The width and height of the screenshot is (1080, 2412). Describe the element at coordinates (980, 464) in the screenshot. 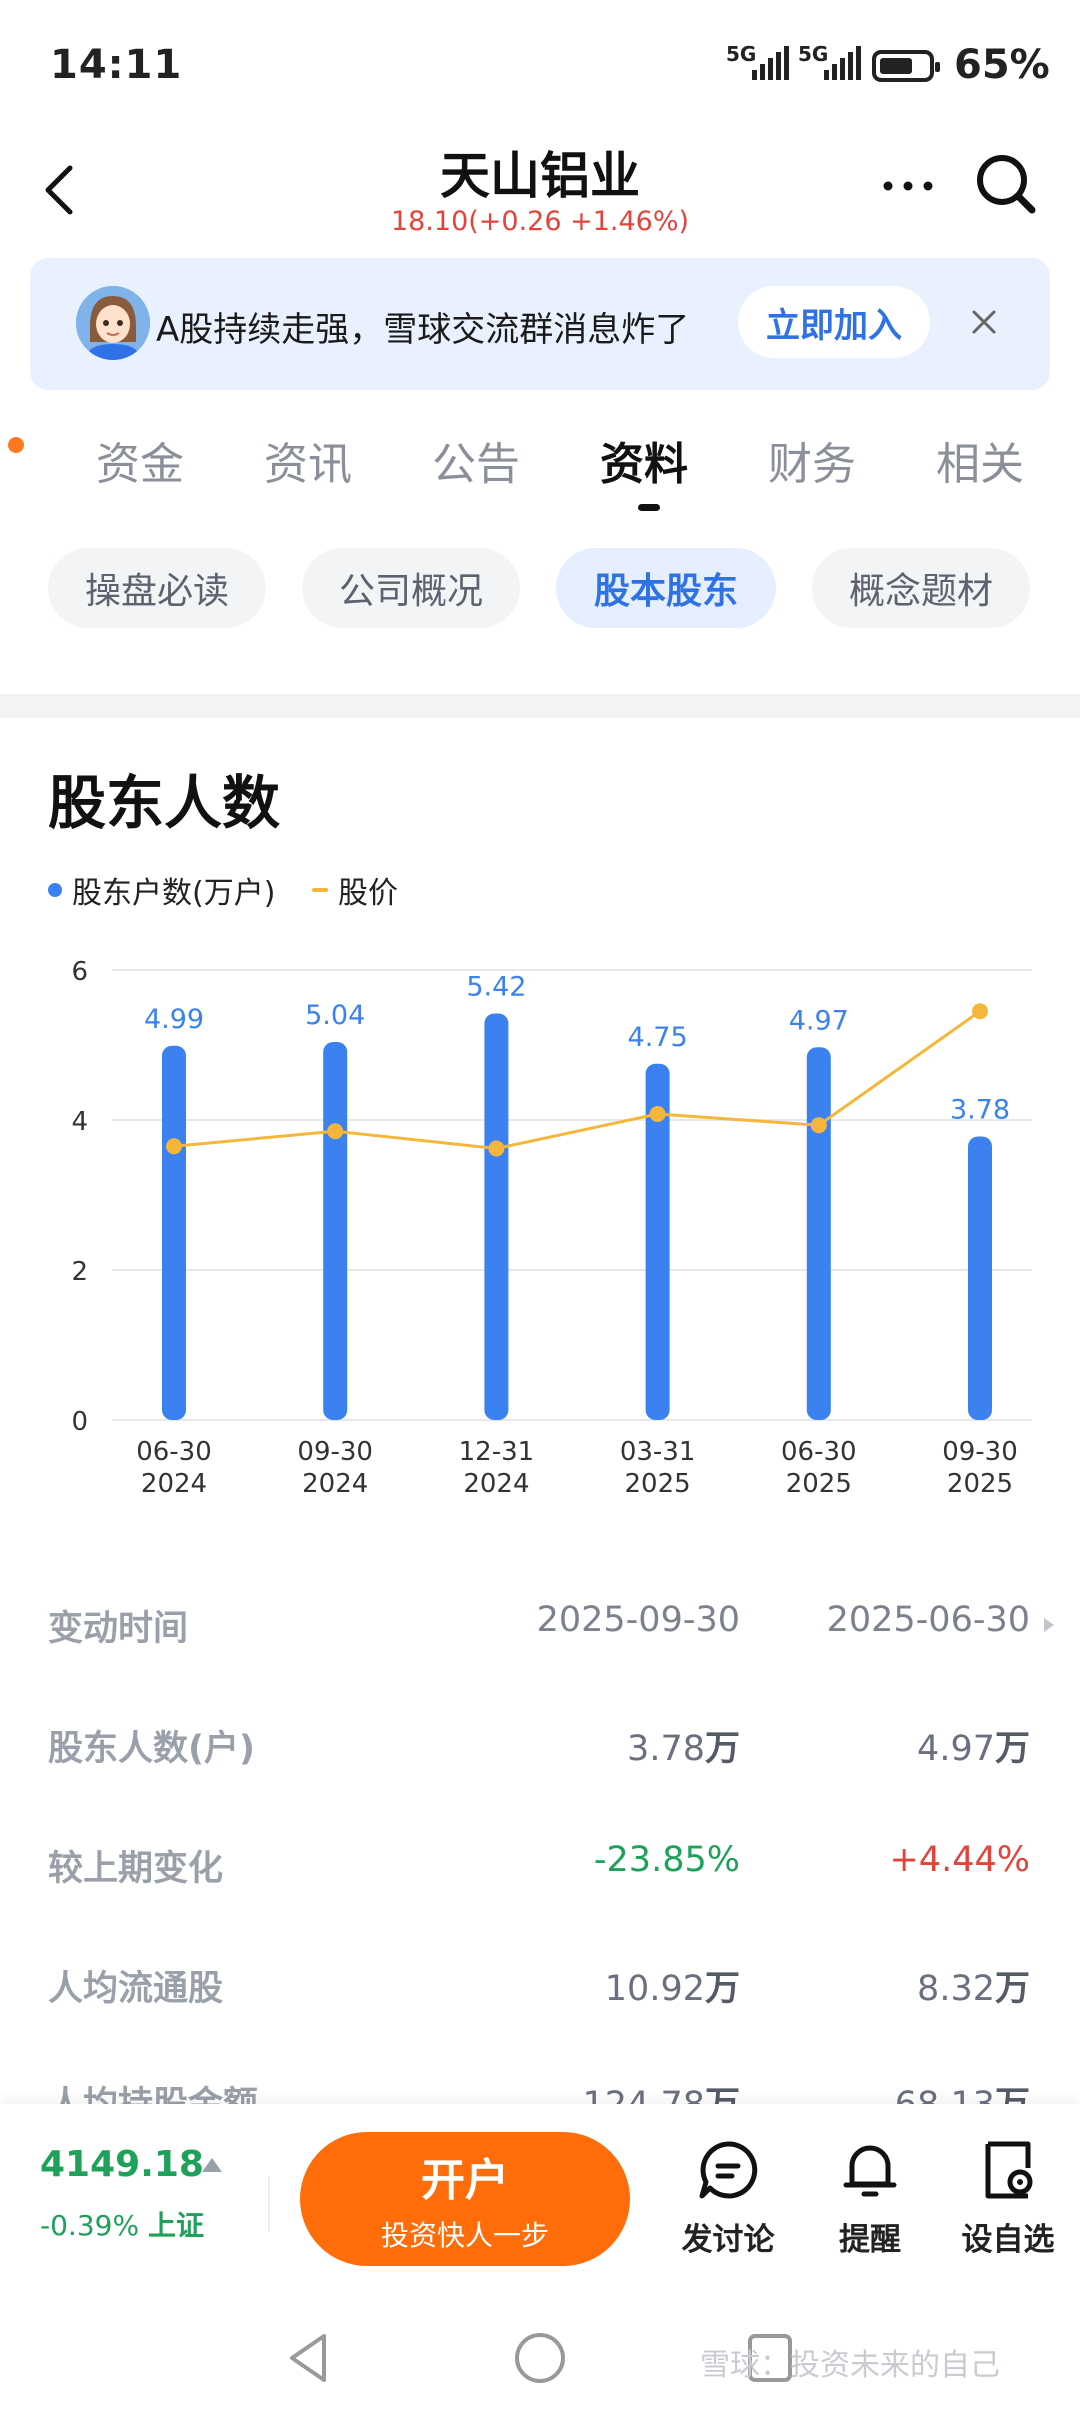

I see `tab-related: 相关` at that location.